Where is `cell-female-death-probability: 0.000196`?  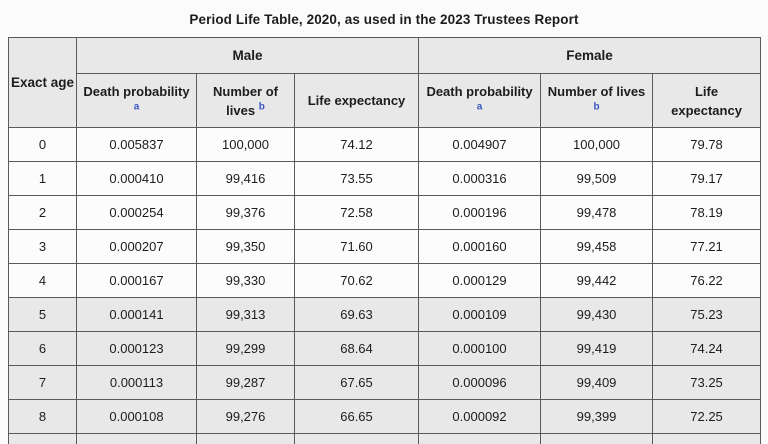 cell-female-death-probability: 0.000196 is located at coordinates (480, 212).